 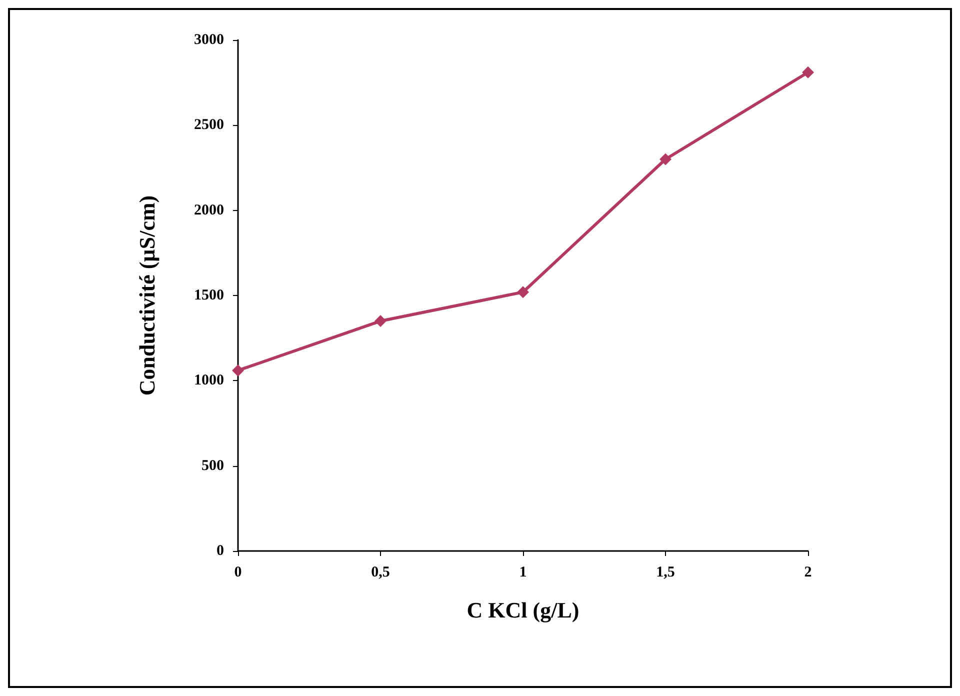 What do you see at coordinates (523, 610) in the screenshot?
I see `x-axis-title: C KCl (g/L)` at bounding box center [523, 610].